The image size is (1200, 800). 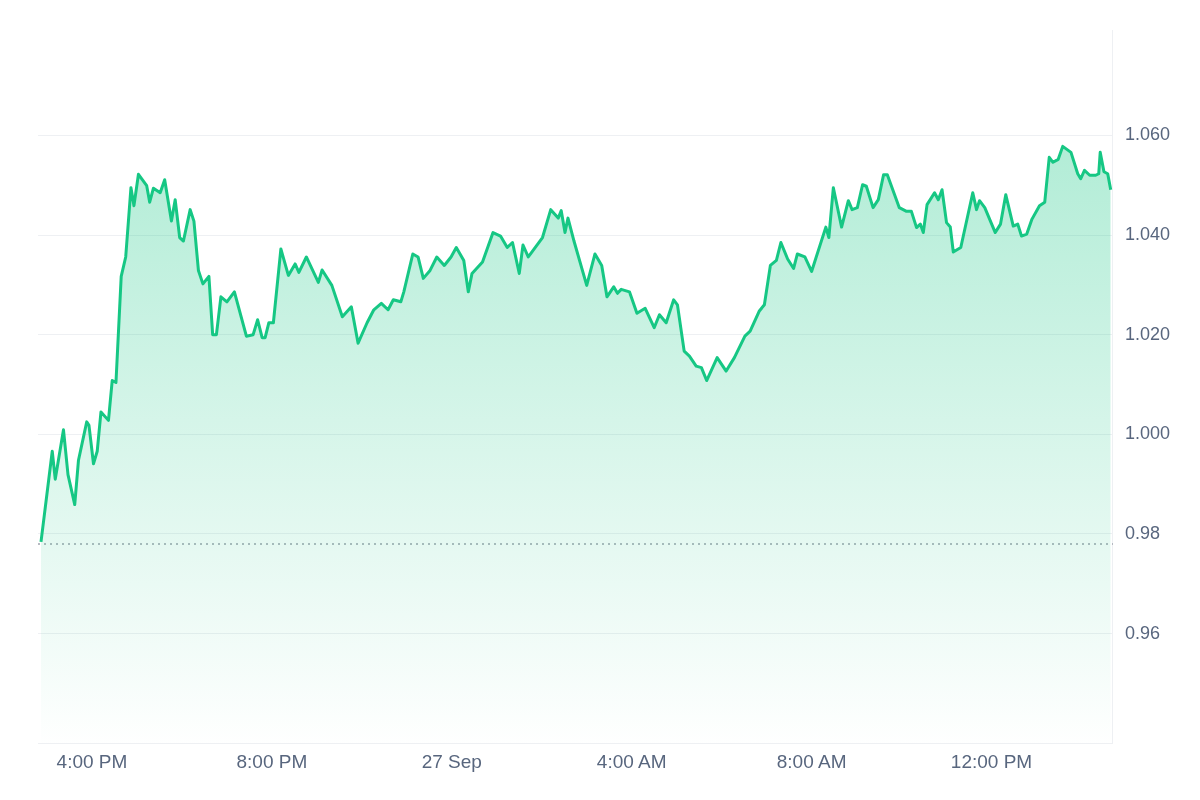 What do you see at coordinates (1147, 433) in the screenshot?
I see `y-tick-label: 1.000` at bounding box center [1147, 433].